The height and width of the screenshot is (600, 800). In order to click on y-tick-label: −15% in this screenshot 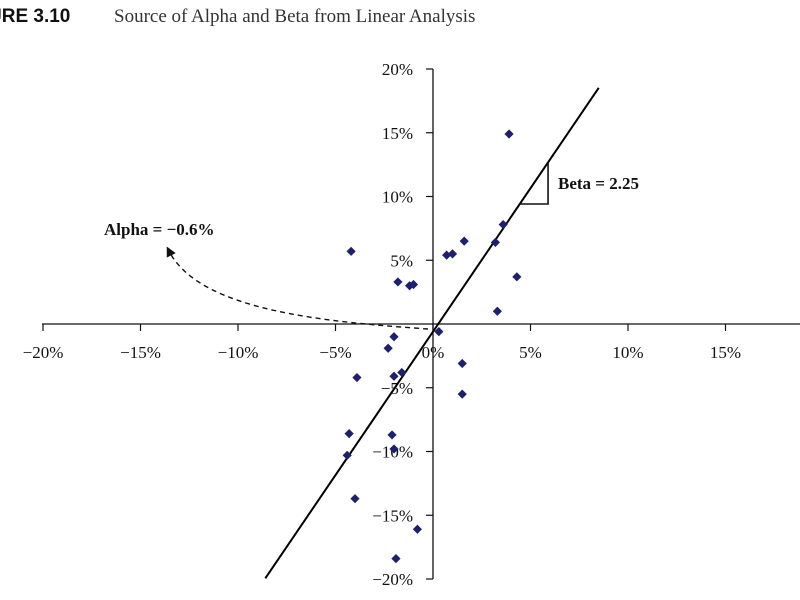, I will do `click(392, 515)`.